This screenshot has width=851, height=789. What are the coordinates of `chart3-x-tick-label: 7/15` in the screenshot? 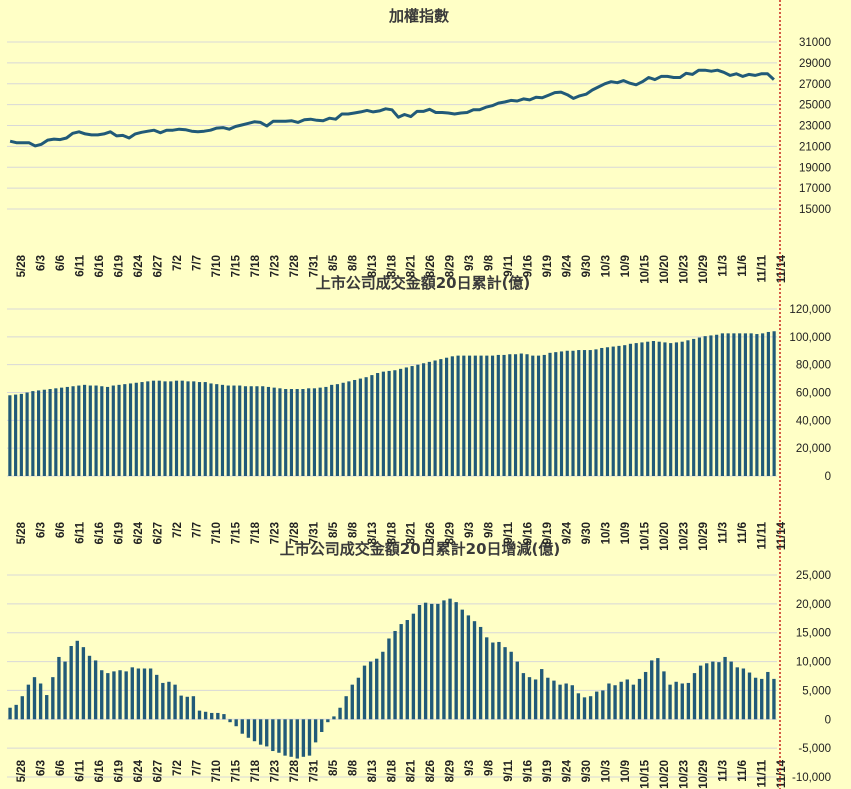 It's located at (236, 770).